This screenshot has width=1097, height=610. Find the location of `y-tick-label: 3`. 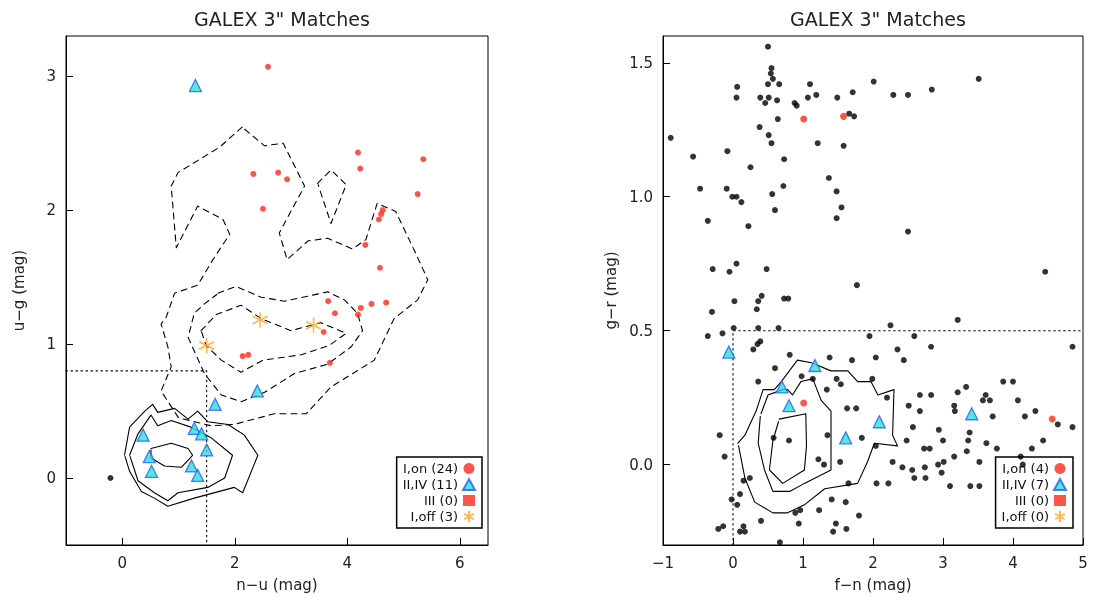

y-tick-label: 3 is located at coordinates (51, 76).